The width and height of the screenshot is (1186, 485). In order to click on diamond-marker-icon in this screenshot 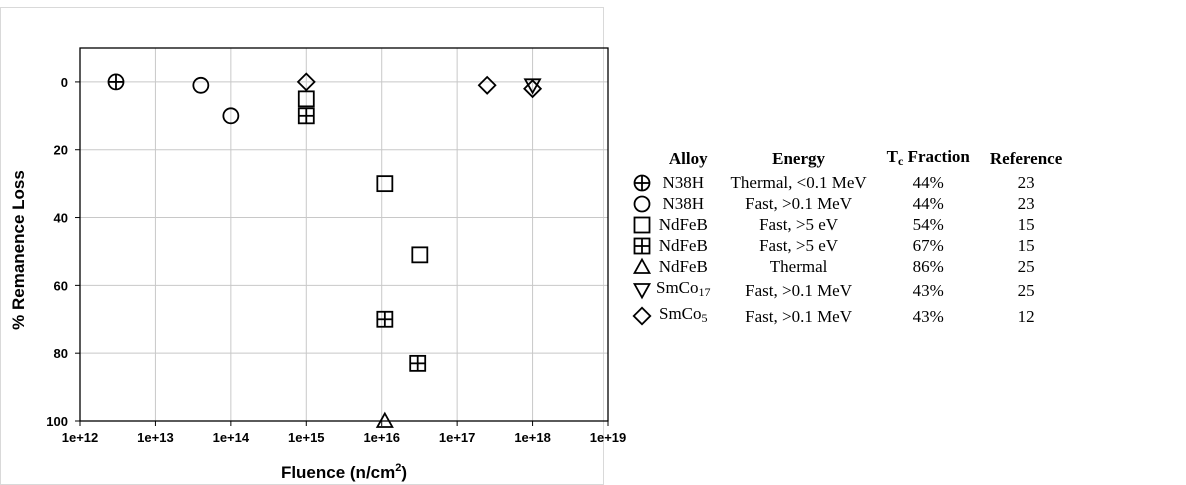, I will do `click(642, 316)`.